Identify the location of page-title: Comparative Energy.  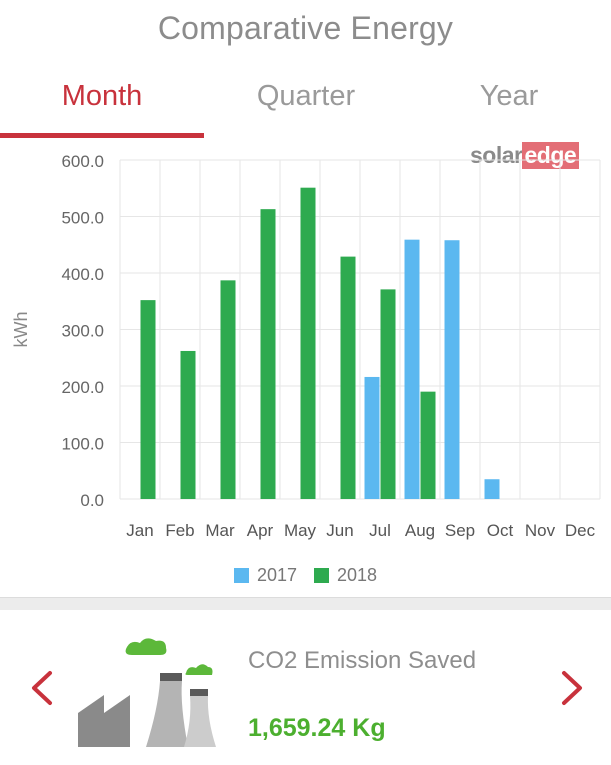
(305, 28).